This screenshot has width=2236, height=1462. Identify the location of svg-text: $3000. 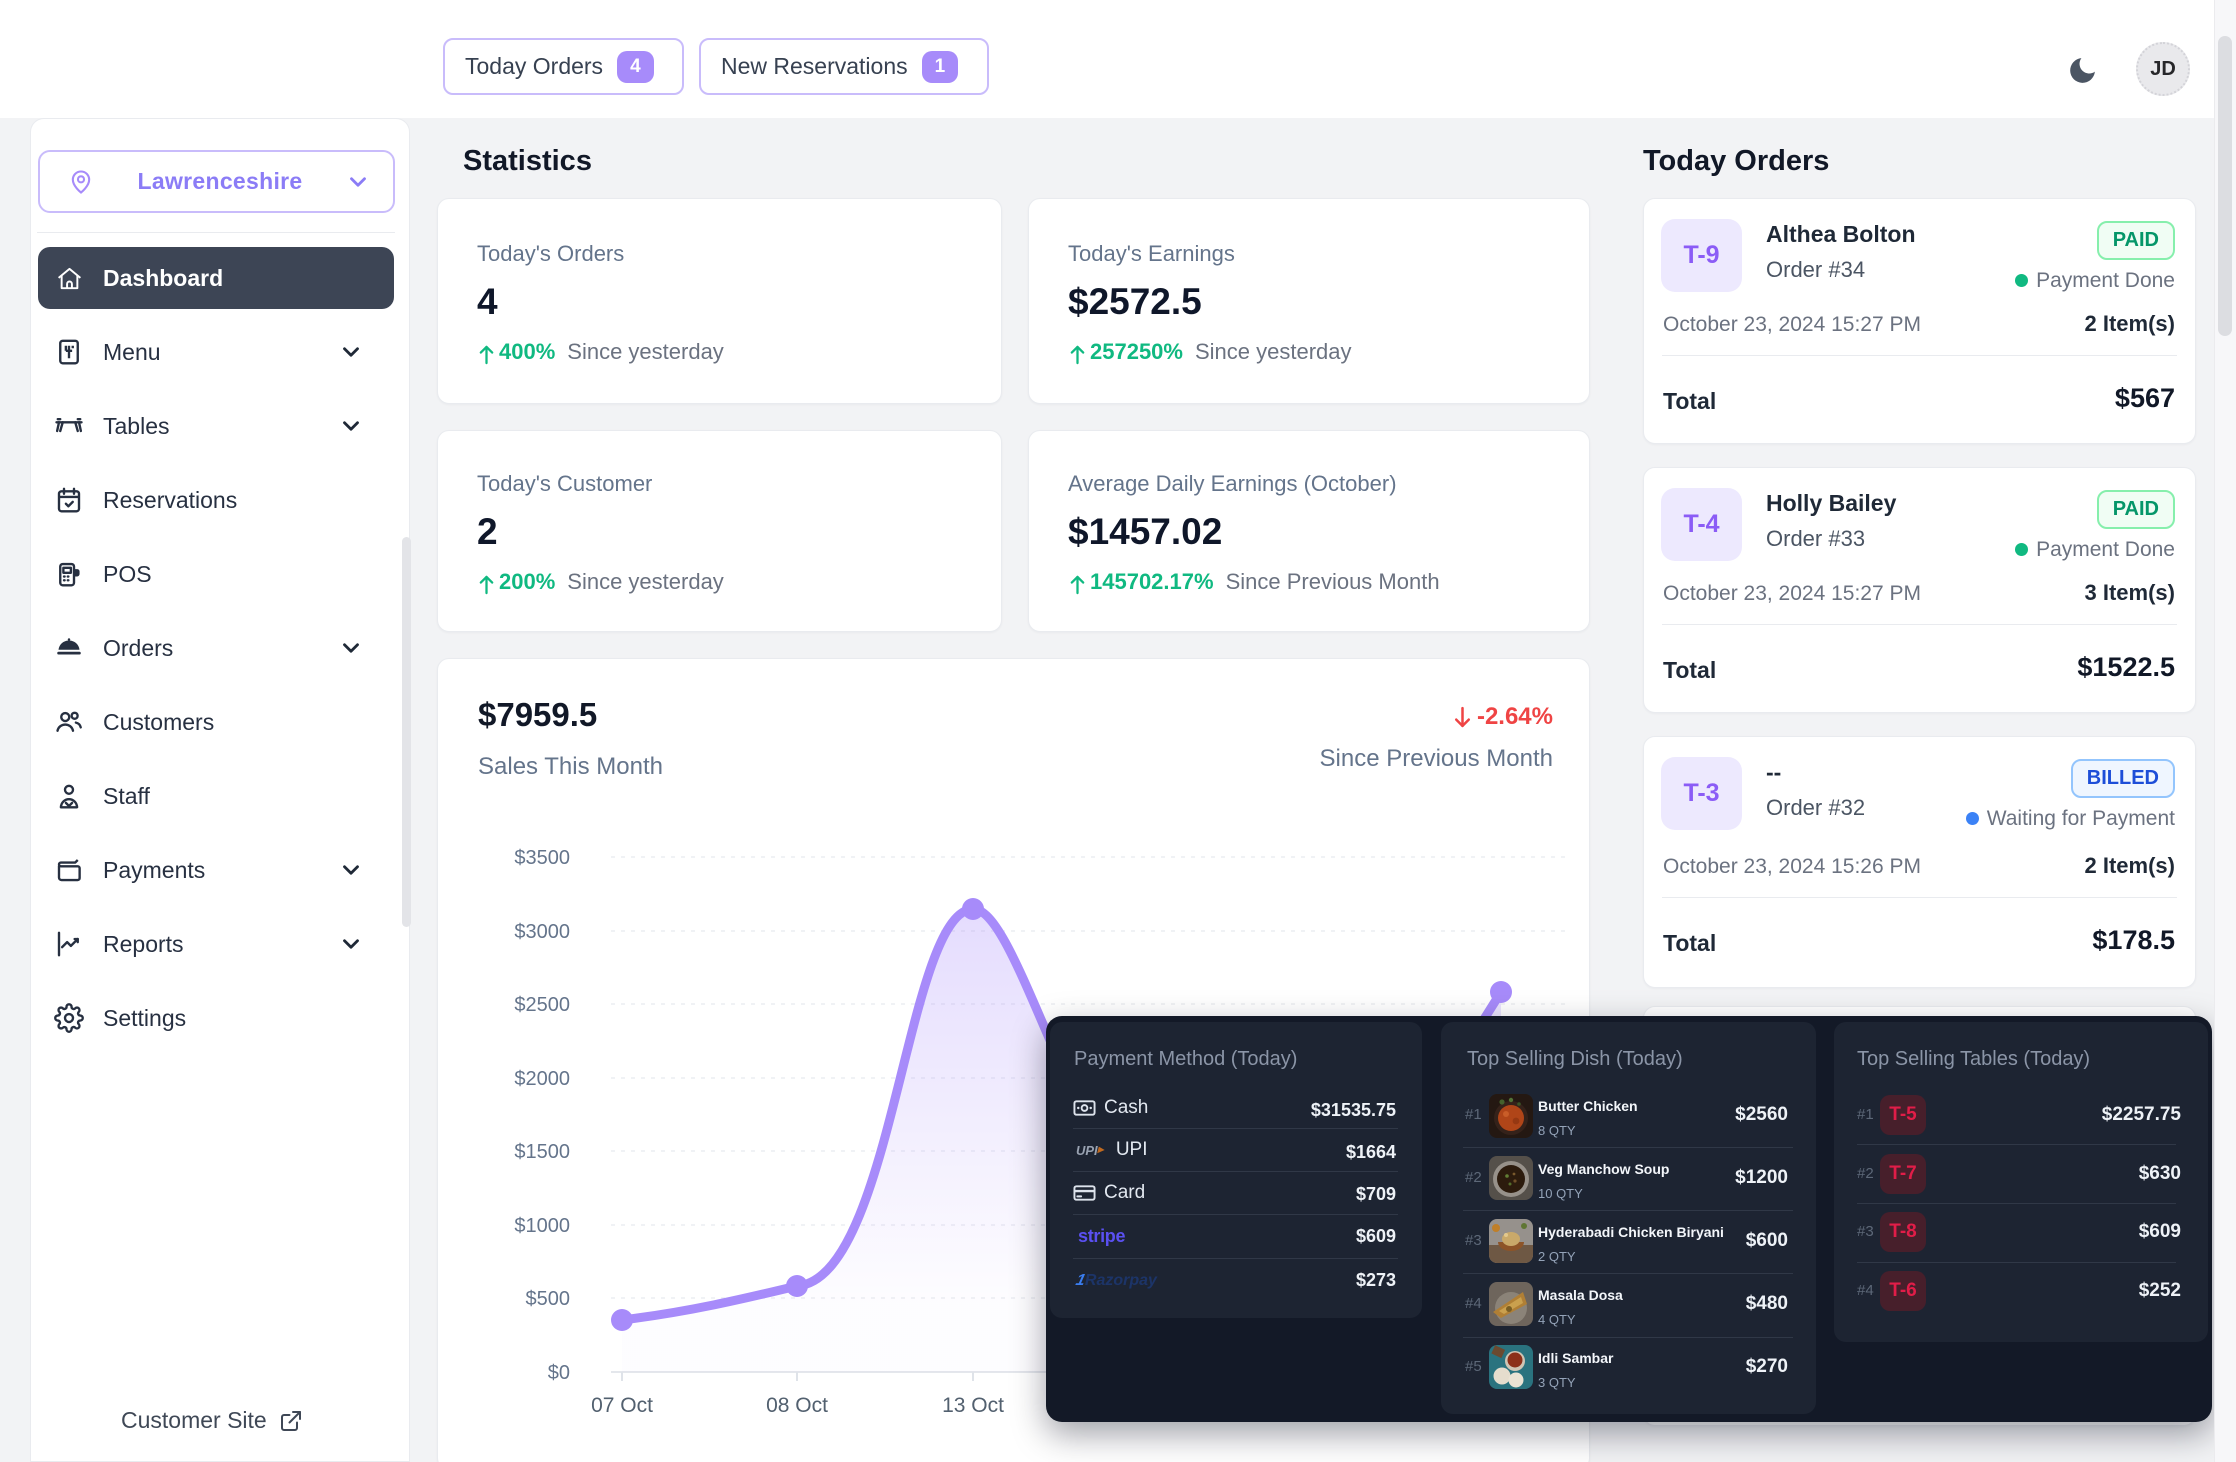
(542, 932).